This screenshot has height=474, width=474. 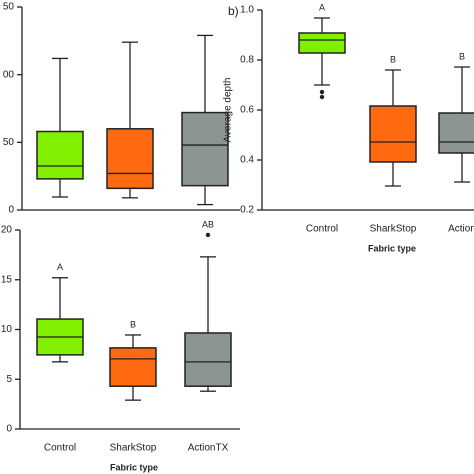 I want to click on y-tick-label: 00, so click(x=9, y=74).